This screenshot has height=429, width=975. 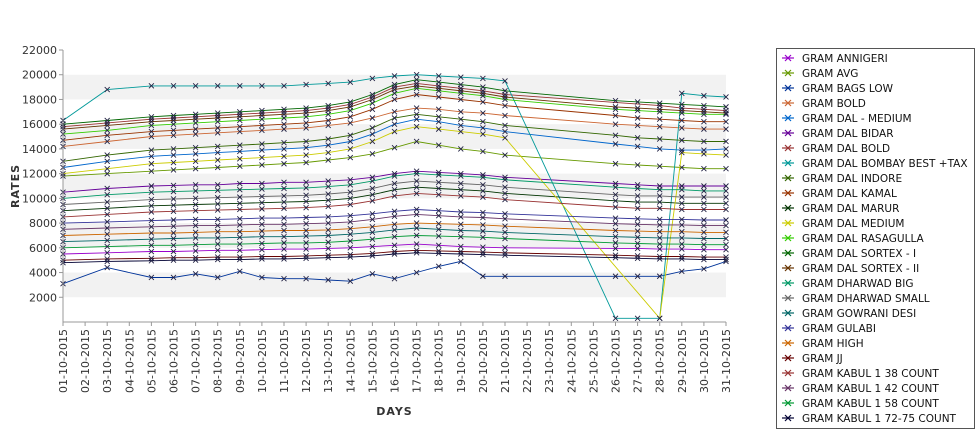 I want to click on grid-band, so click(x=394, y=136).